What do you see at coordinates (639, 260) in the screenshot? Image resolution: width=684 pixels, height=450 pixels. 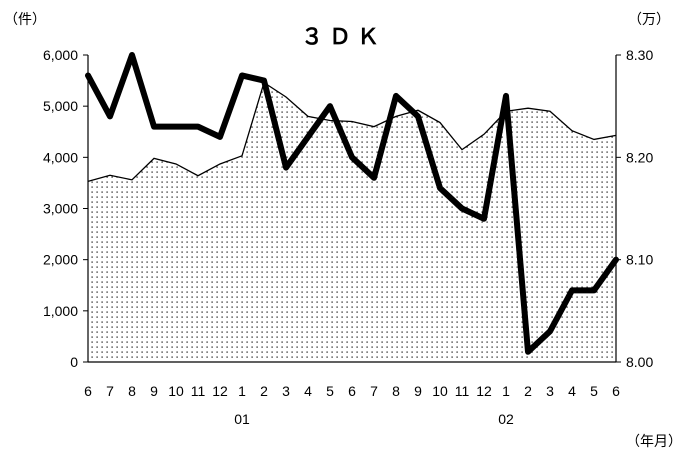 I see `right-tick-label: 8.10` at bounding box center [639, 260].